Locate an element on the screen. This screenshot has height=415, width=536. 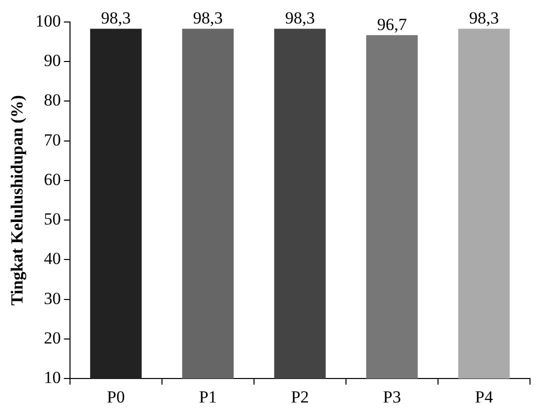
x-tick-label: P2 is located at coordinates (299, 396).